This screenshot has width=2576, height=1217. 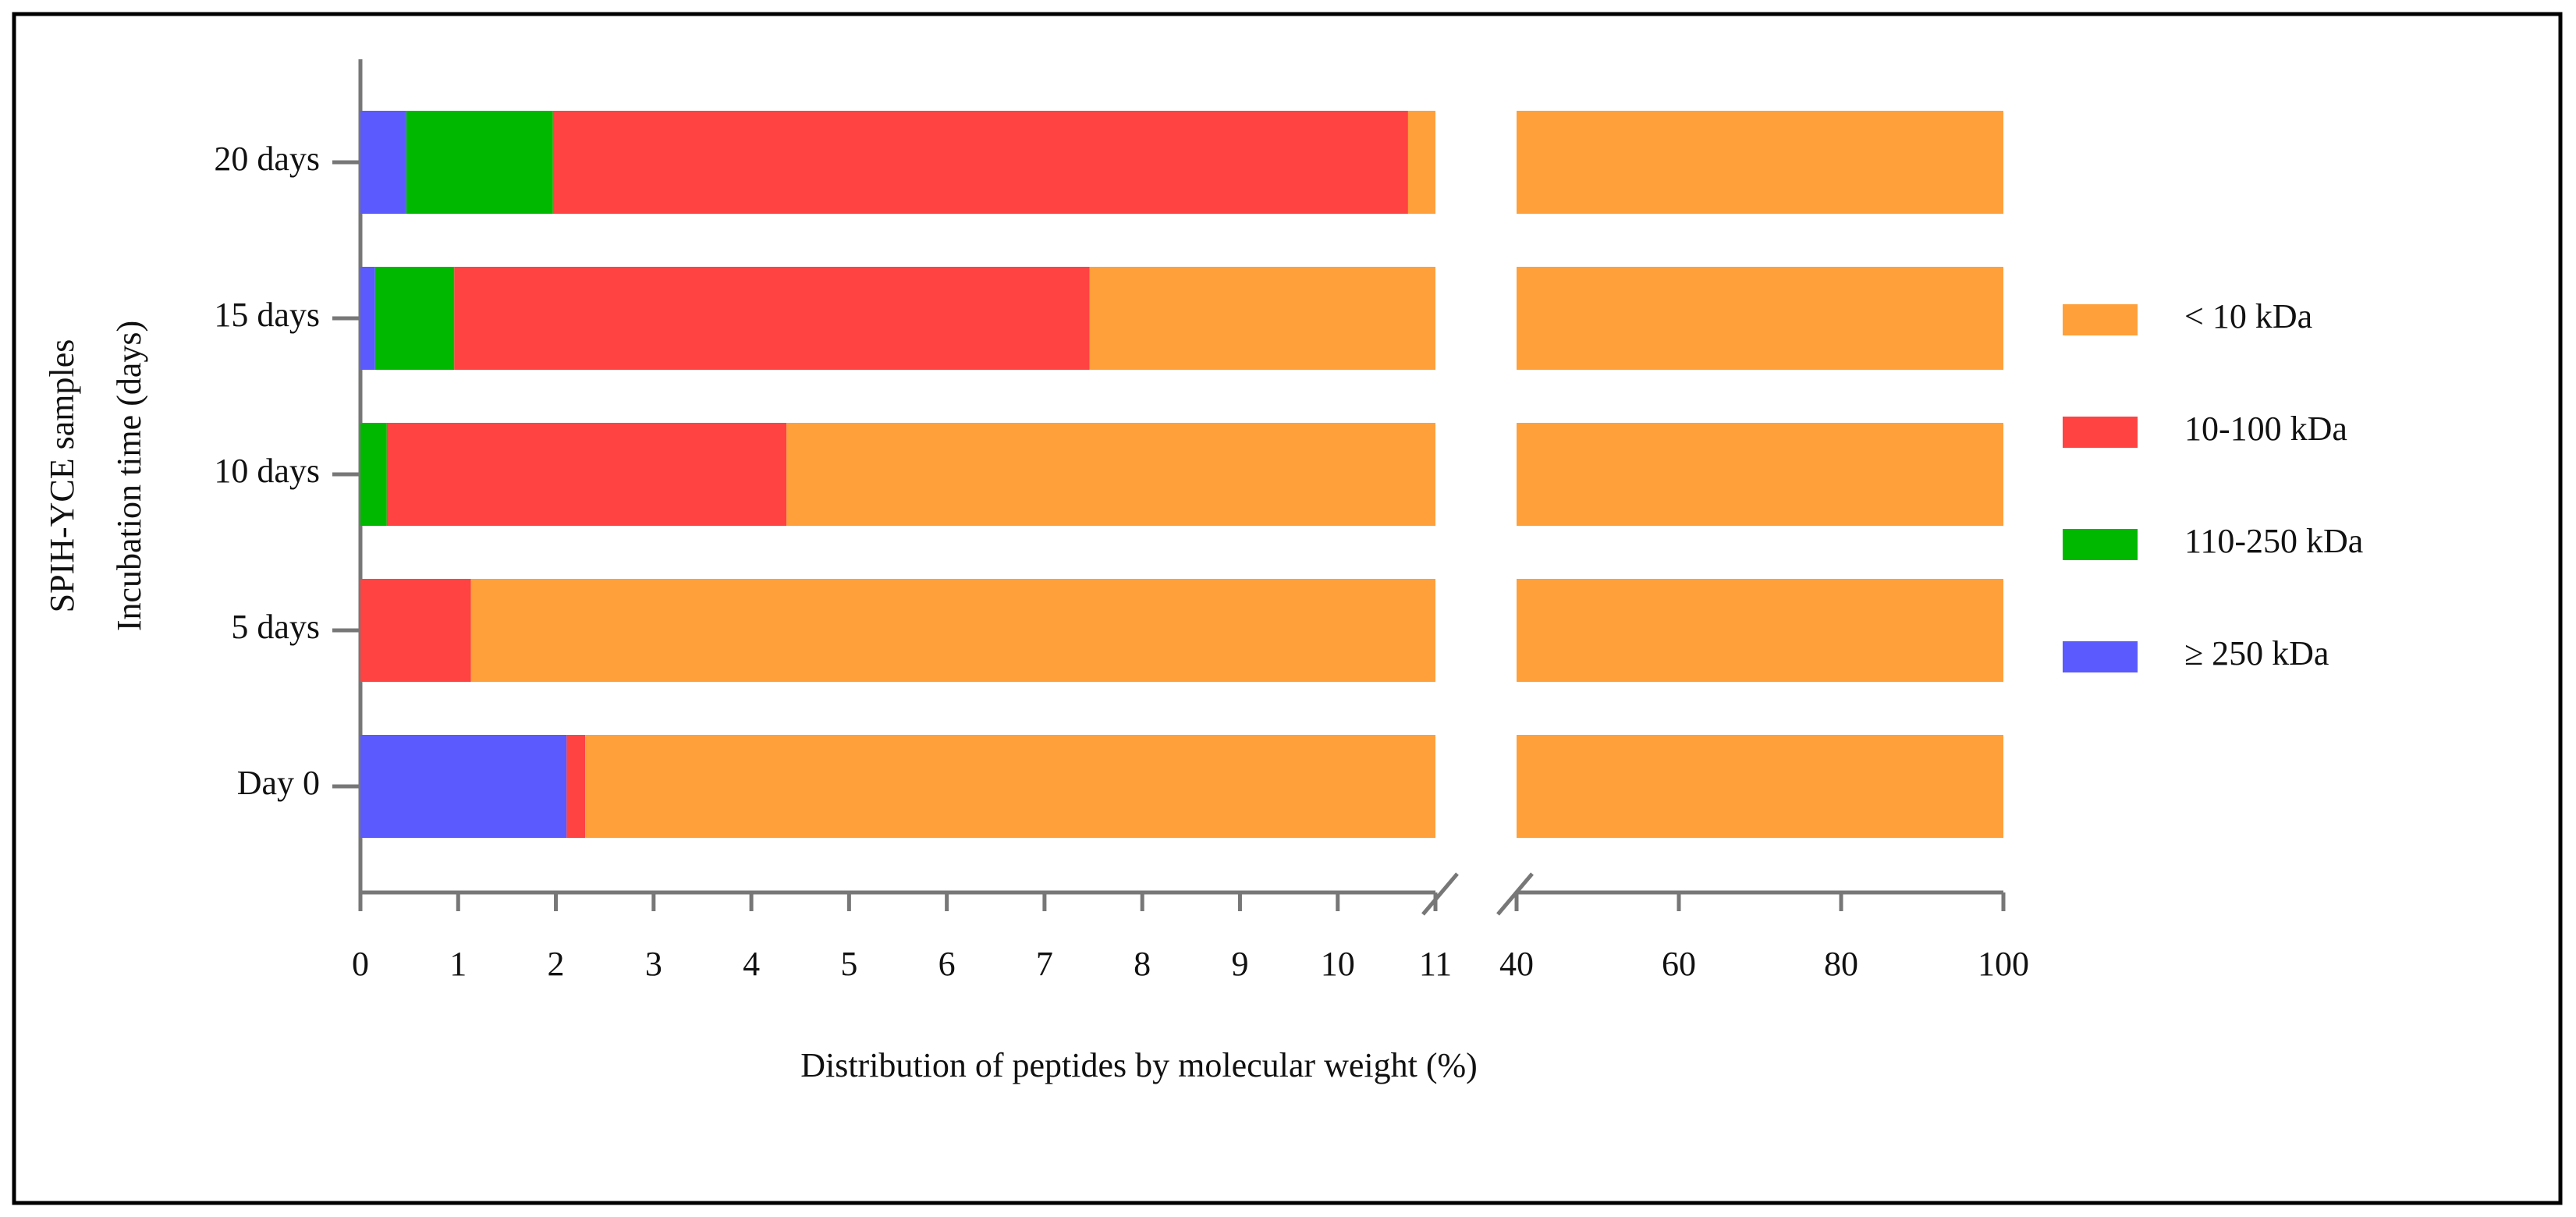 I want to click on x-tick-label: 3, so click(x=653, y=964).